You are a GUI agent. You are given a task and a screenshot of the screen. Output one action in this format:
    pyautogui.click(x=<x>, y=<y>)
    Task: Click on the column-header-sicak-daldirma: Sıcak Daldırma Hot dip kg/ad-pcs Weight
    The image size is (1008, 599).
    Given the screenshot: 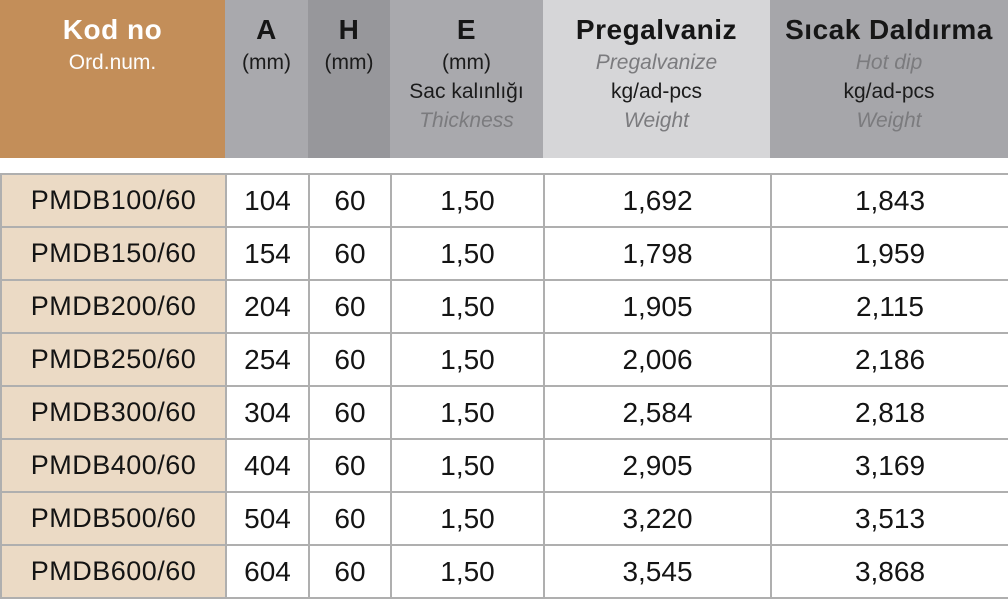 What is the action you would take?
    pyautogui.click(x=889, y=79)
    